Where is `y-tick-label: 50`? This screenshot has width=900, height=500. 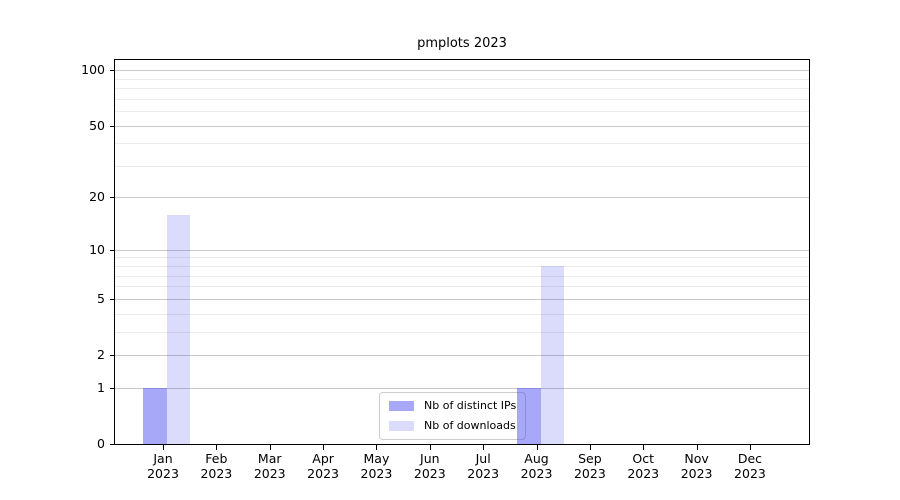
y-tick-label: 50 is located at coordinates (97, 125).